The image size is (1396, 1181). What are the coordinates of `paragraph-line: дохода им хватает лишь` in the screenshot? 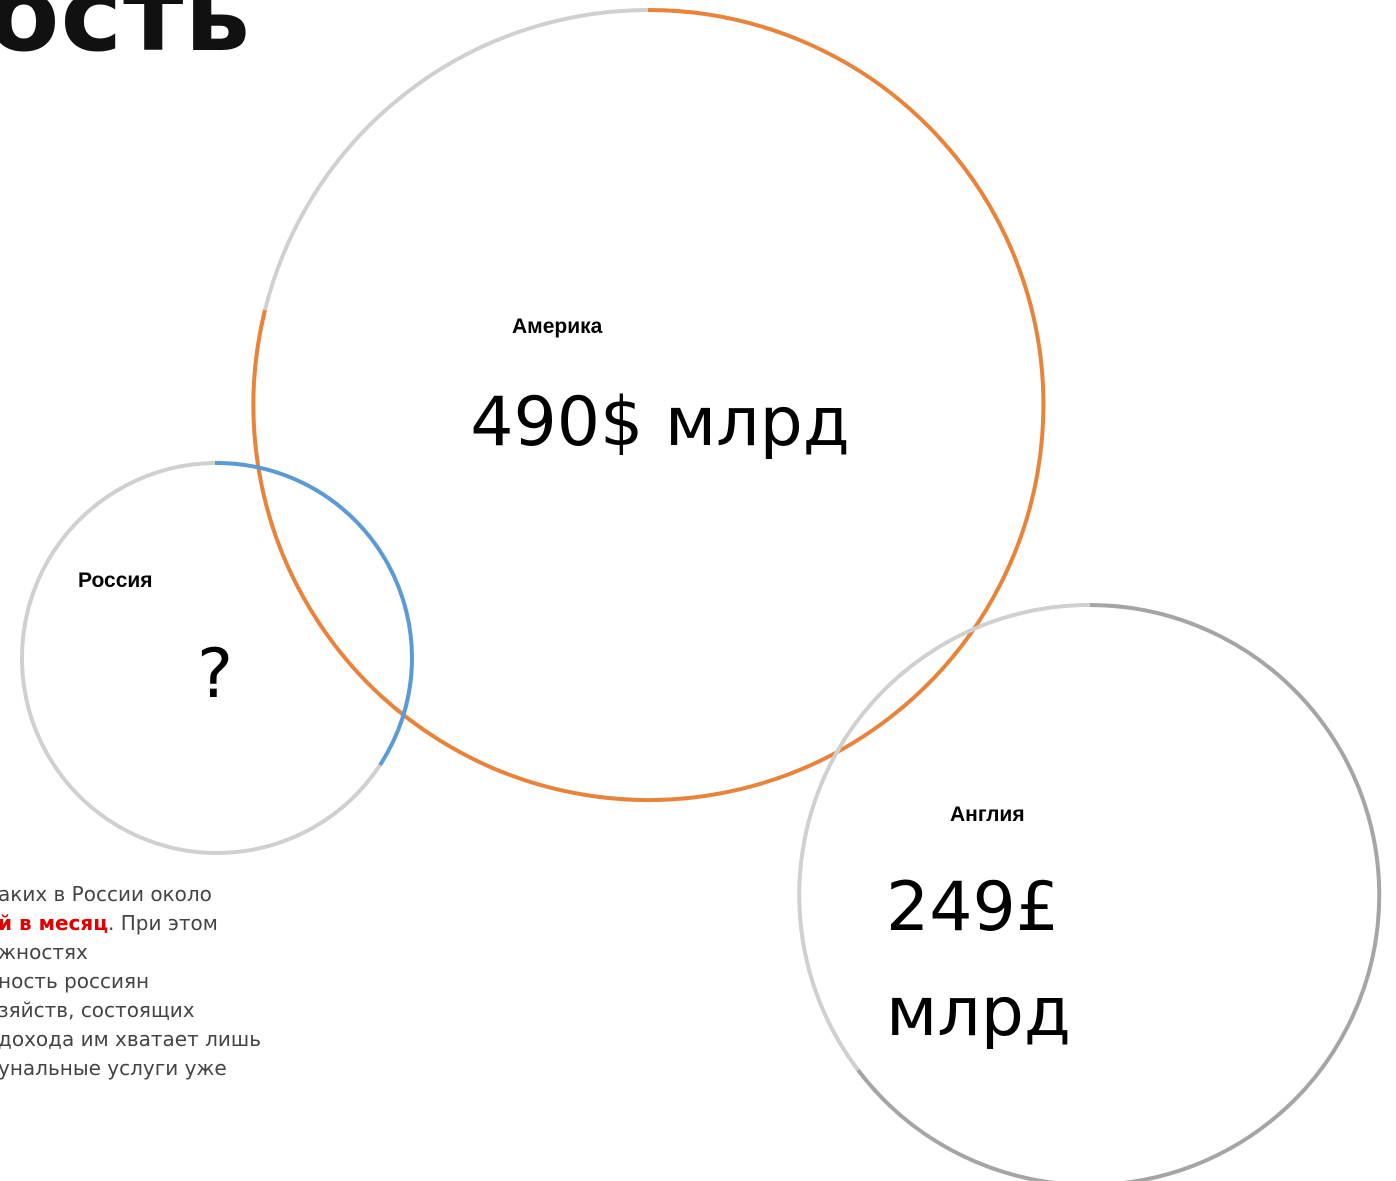 It's located at (130, 1039).